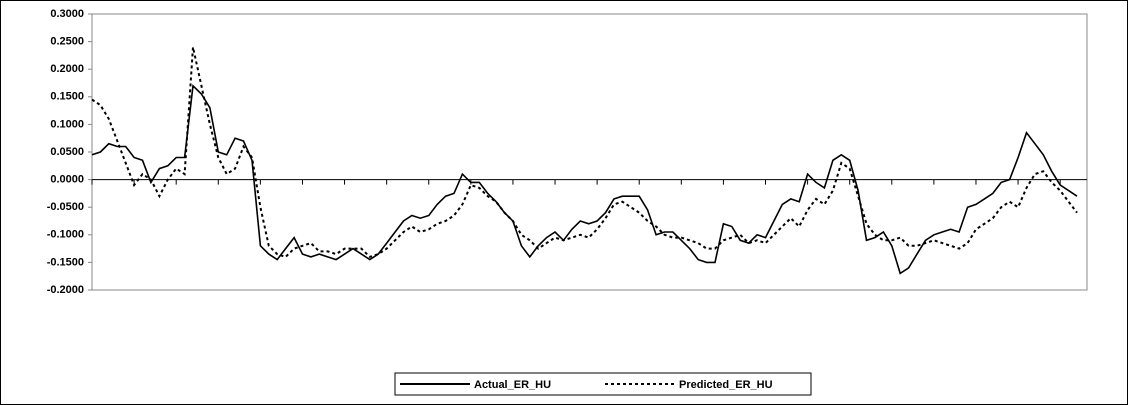 Image resolution: width=1128 pixels, height=405 pixels. I want to click on y-tick-label: 0.2000, so click(67, 69).